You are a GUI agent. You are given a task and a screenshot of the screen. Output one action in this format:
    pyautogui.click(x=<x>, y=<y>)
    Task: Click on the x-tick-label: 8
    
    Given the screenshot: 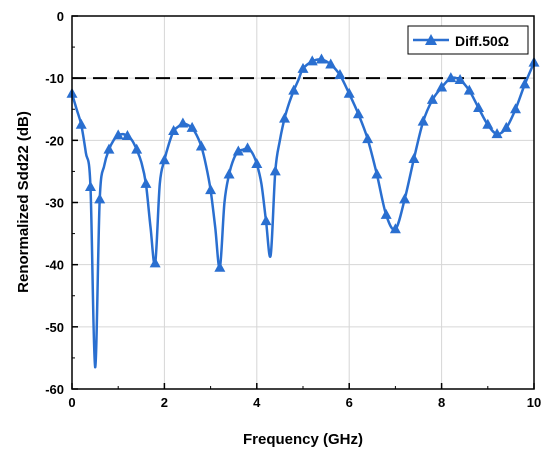 What is the action you would take?
    pyautogui.click(x=441, y=402)
    